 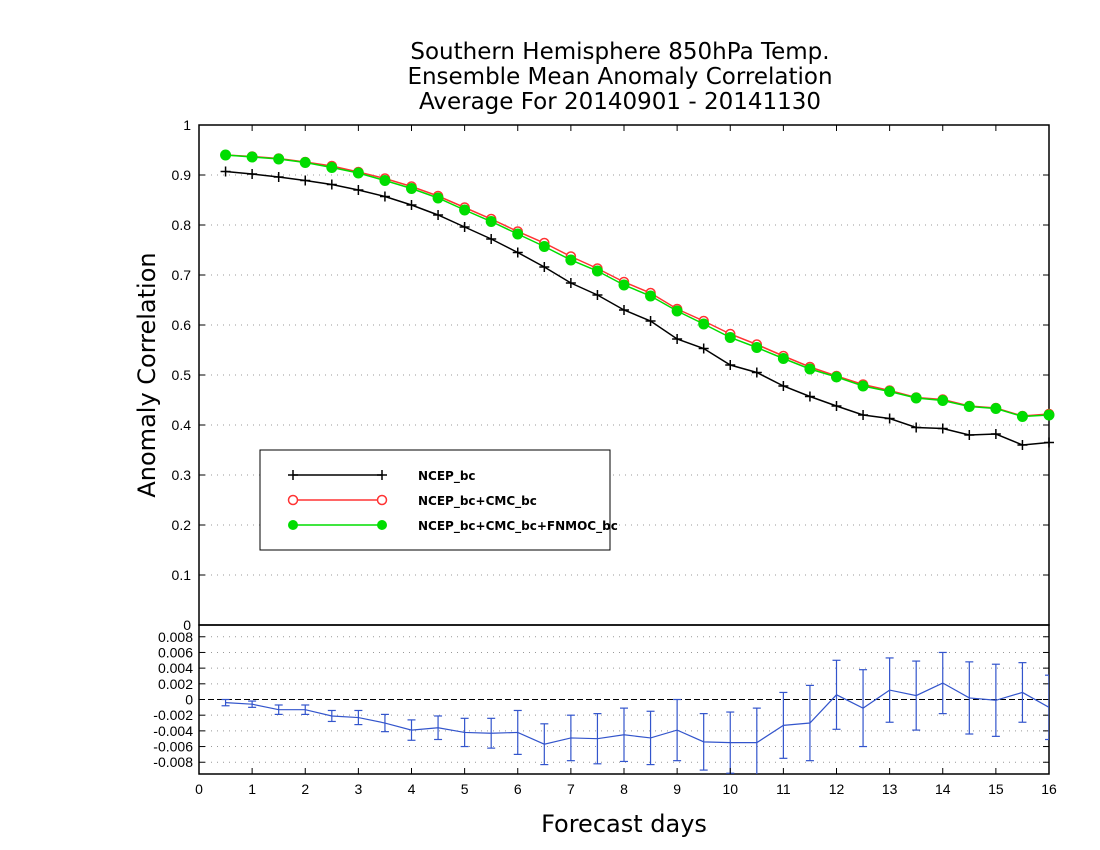 What do you see at coordinates (624, 824) in the screenshot?
I see `x-axis-label: Forecast days` at bounding box center [624, 824].